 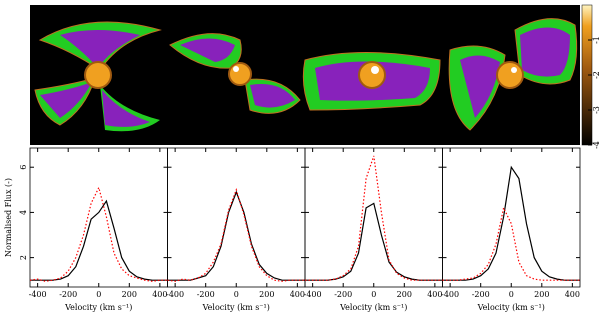 I want to click on y-axis-label: Normalised Flux (-), so click(x=8, y=217).